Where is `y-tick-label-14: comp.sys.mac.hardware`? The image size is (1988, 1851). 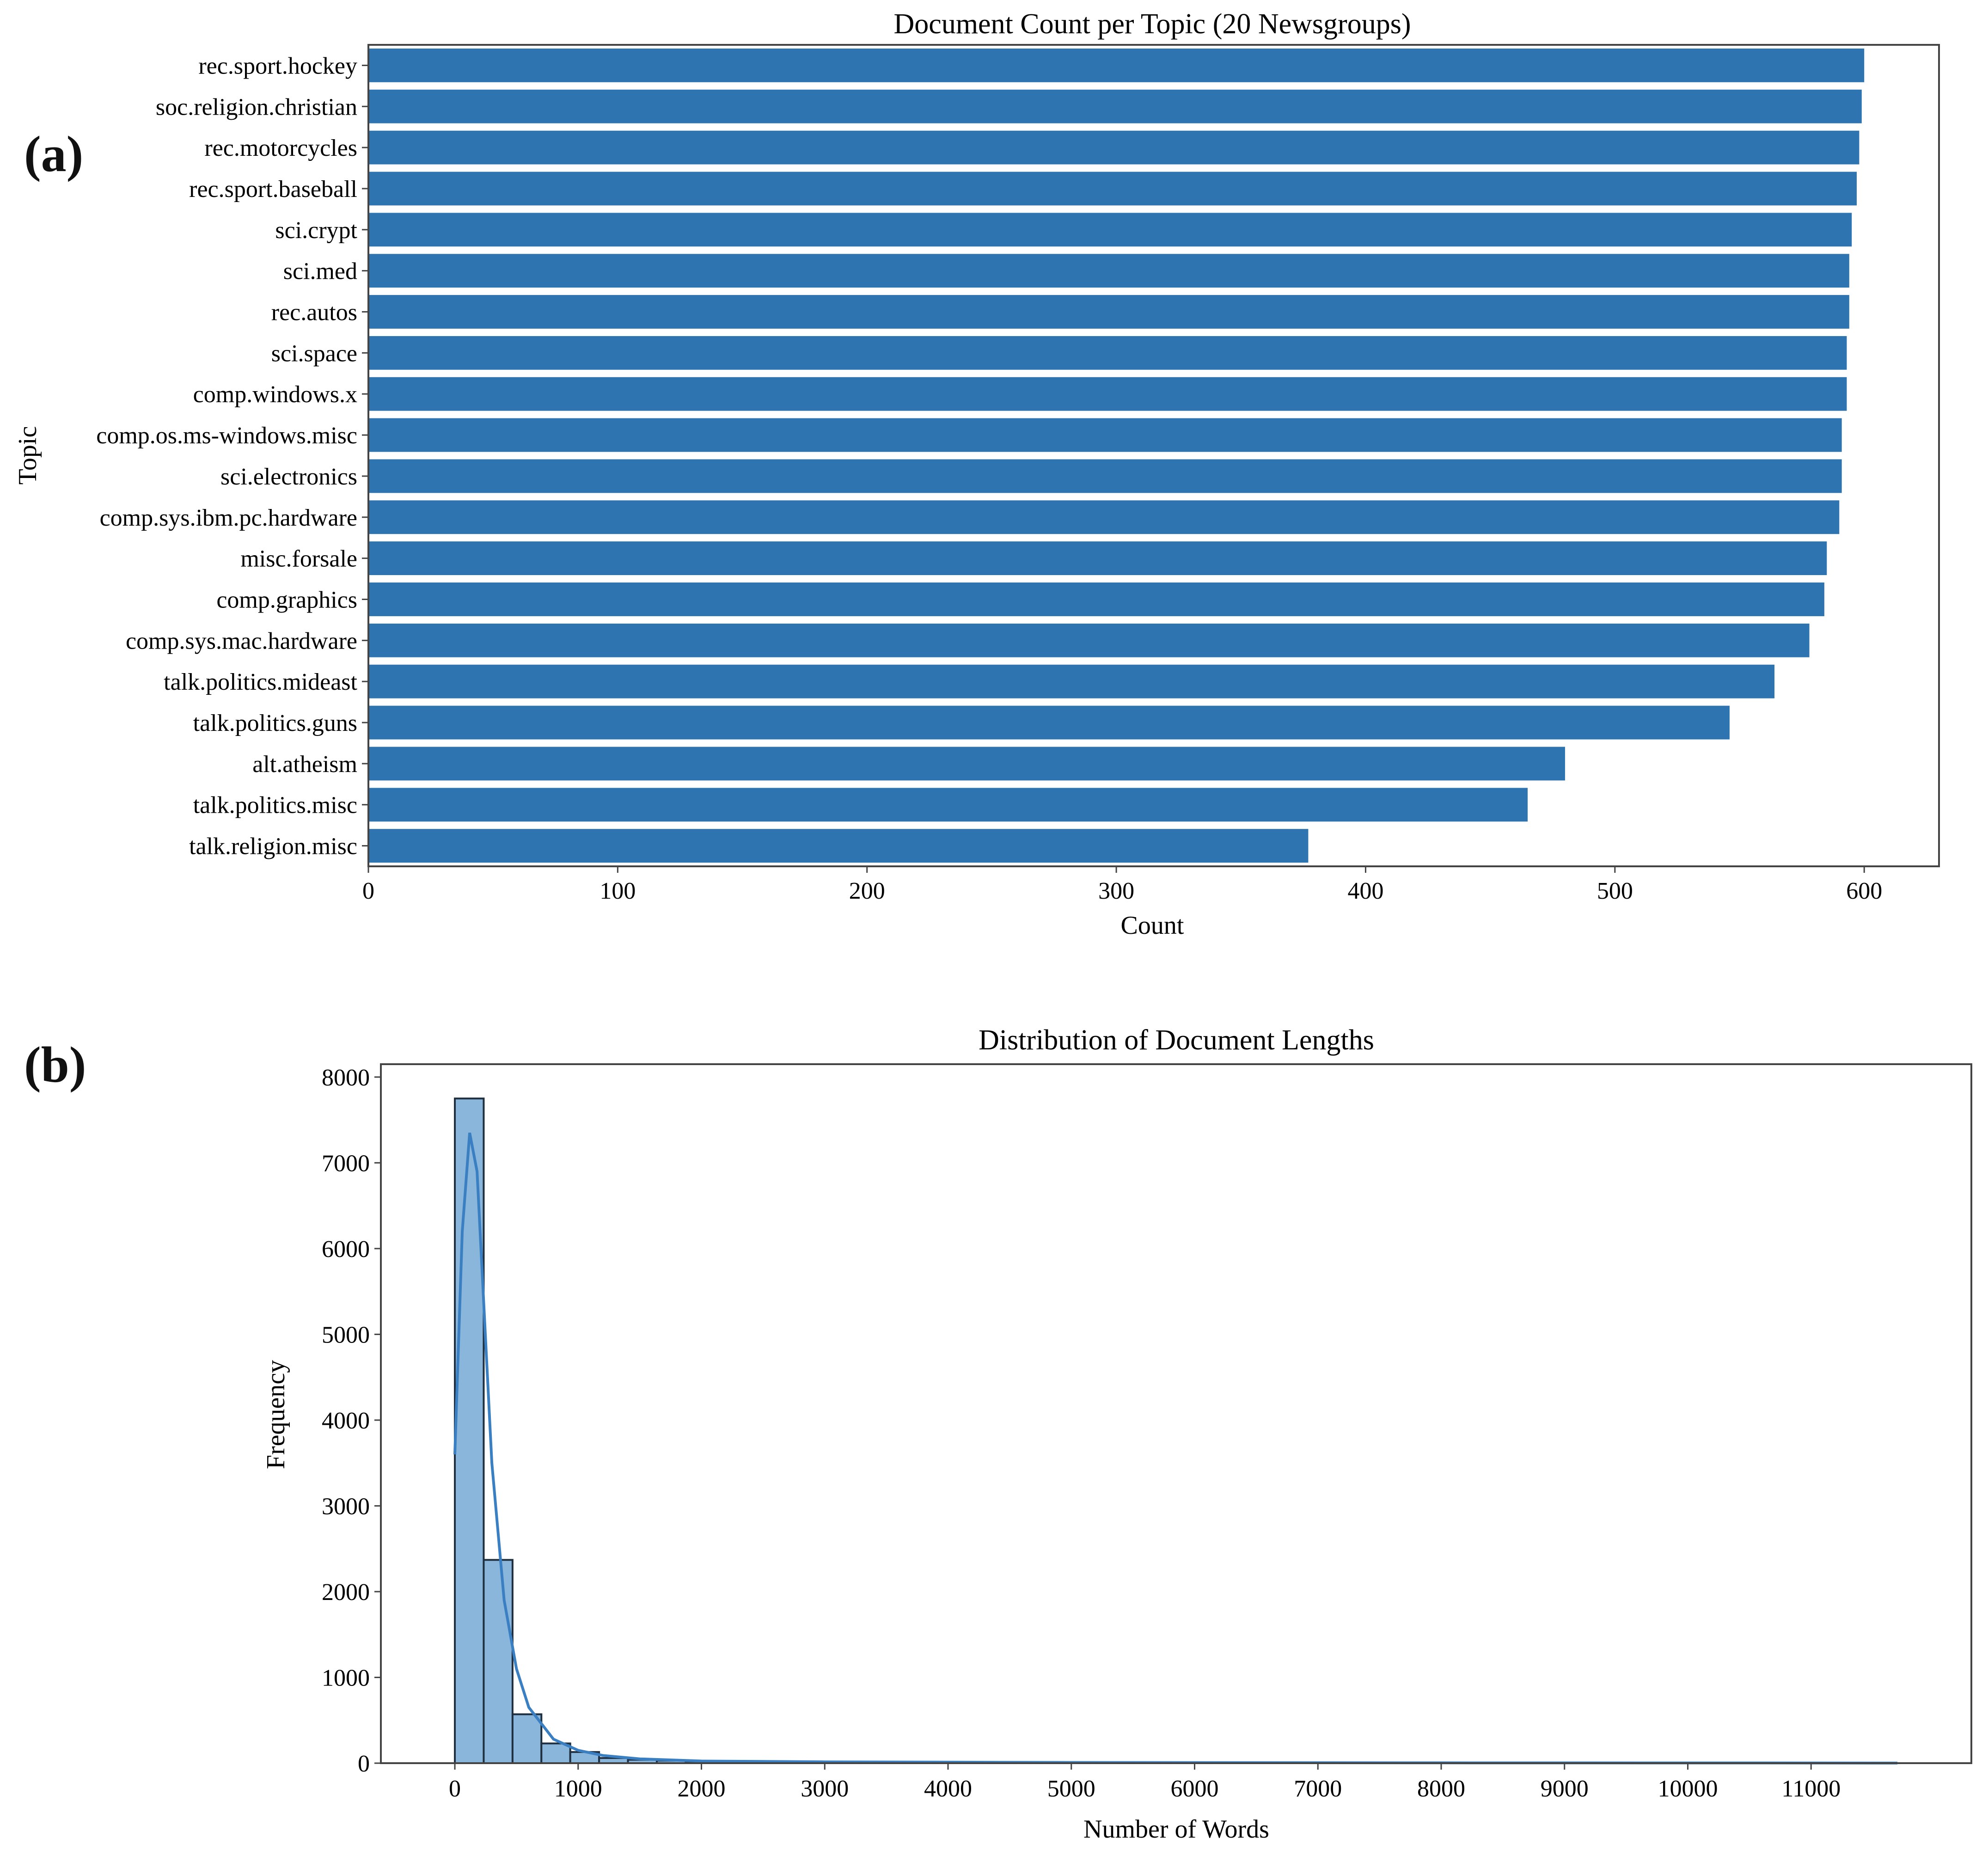 y-tick-label-14: comp.sys.mac.hardware is located at coordinates (241, 641).